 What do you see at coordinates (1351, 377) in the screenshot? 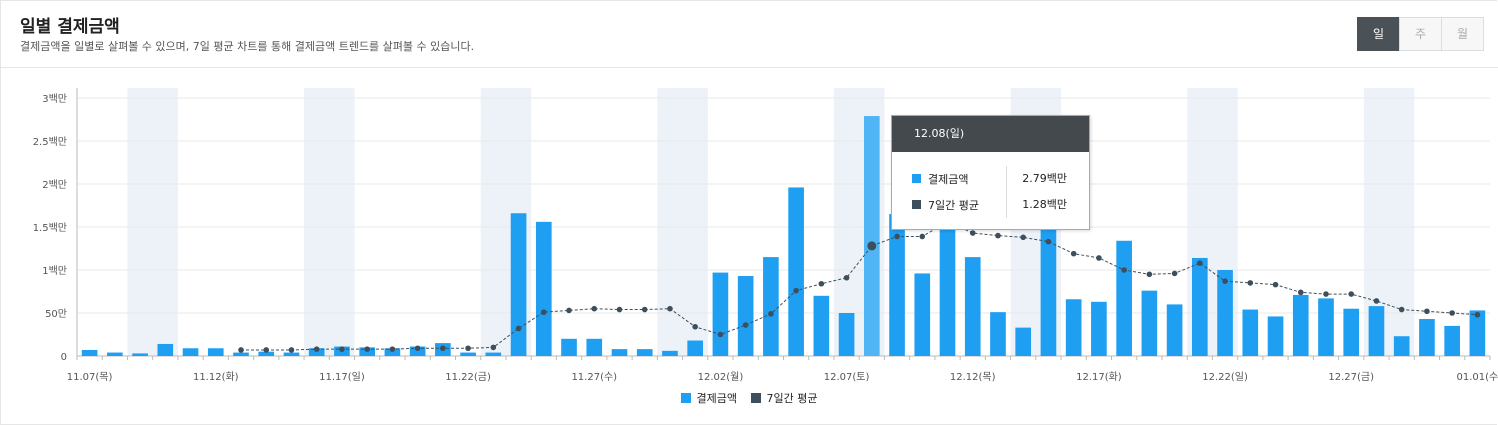
I see `x-tick-label: 12.27(금)` at bounding box center [1351, 377].